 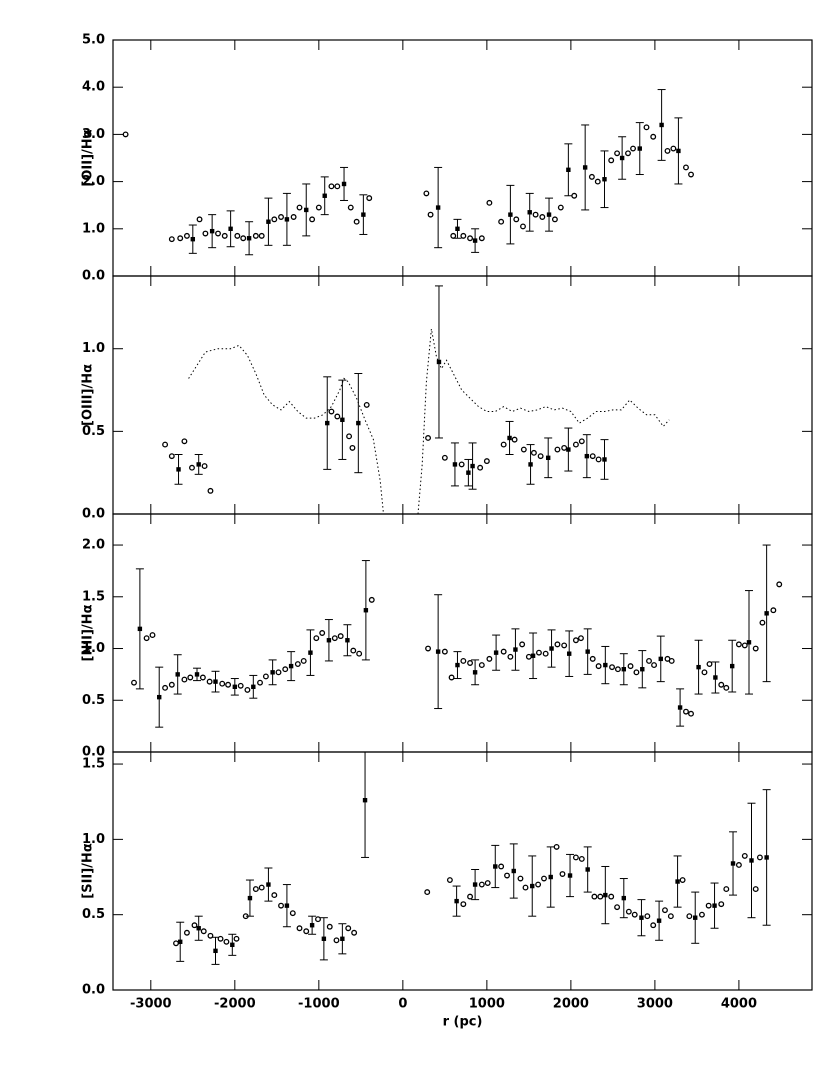 I want to click on model-line, so click(x=429, y=421).